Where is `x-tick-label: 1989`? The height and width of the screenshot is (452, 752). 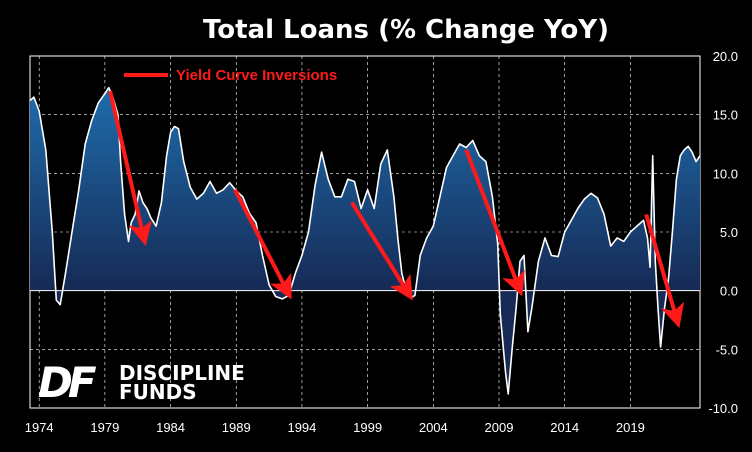 x-tick-label: 1989 is located at coordinates (236, 427).